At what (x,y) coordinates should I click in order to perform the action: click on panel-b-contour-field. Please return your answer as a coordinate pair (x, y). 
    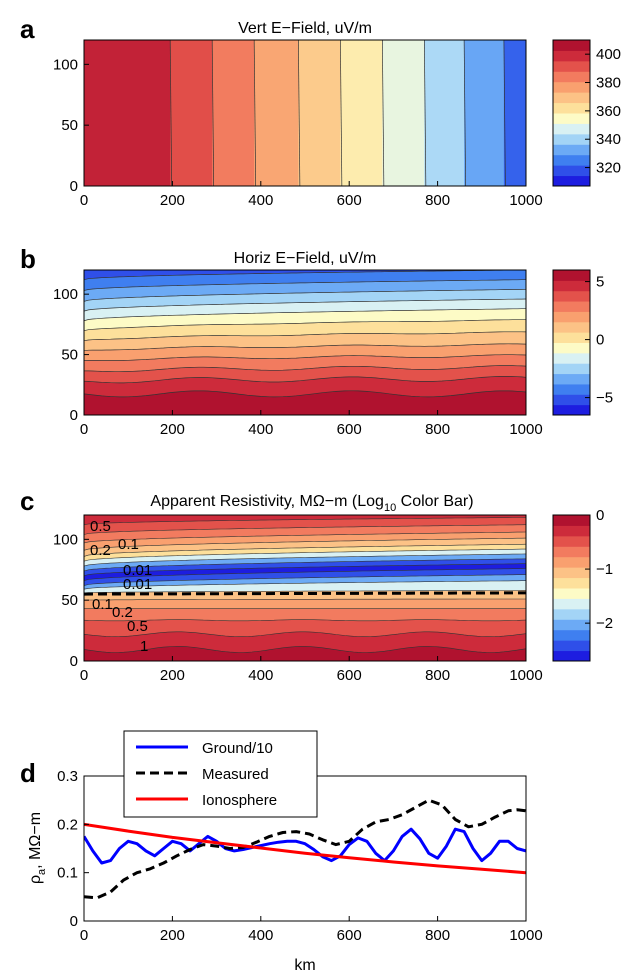
    Looking at the image, I should click on (305, 342).